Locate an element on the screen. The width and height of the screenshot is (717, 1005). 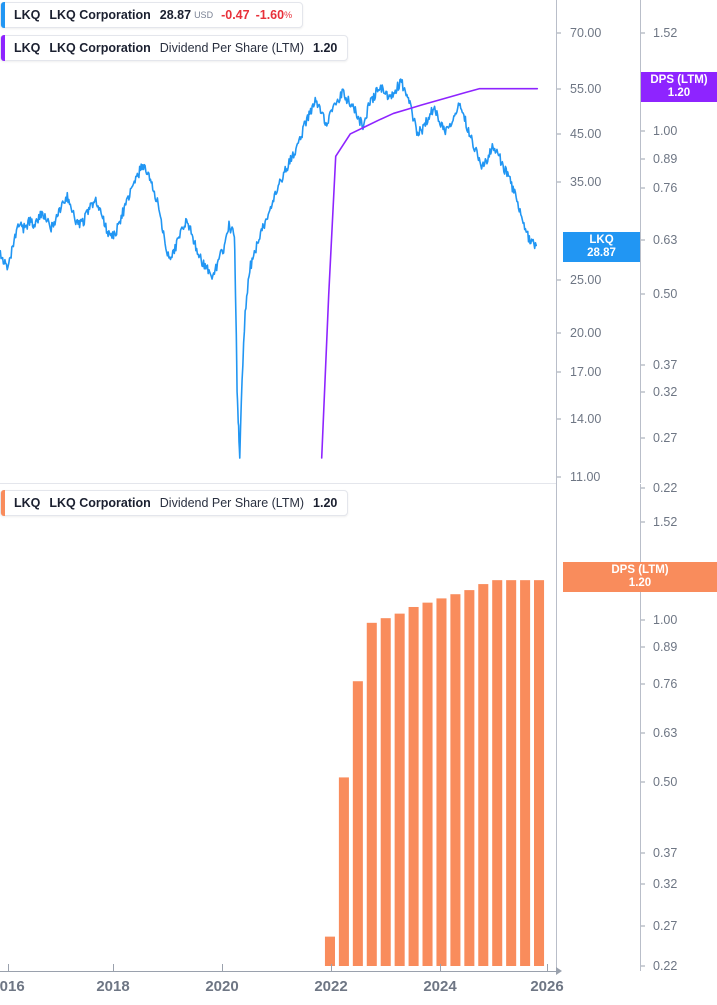
price-value-badge: LKQ 28.87 is located at coordinates (601, 247).